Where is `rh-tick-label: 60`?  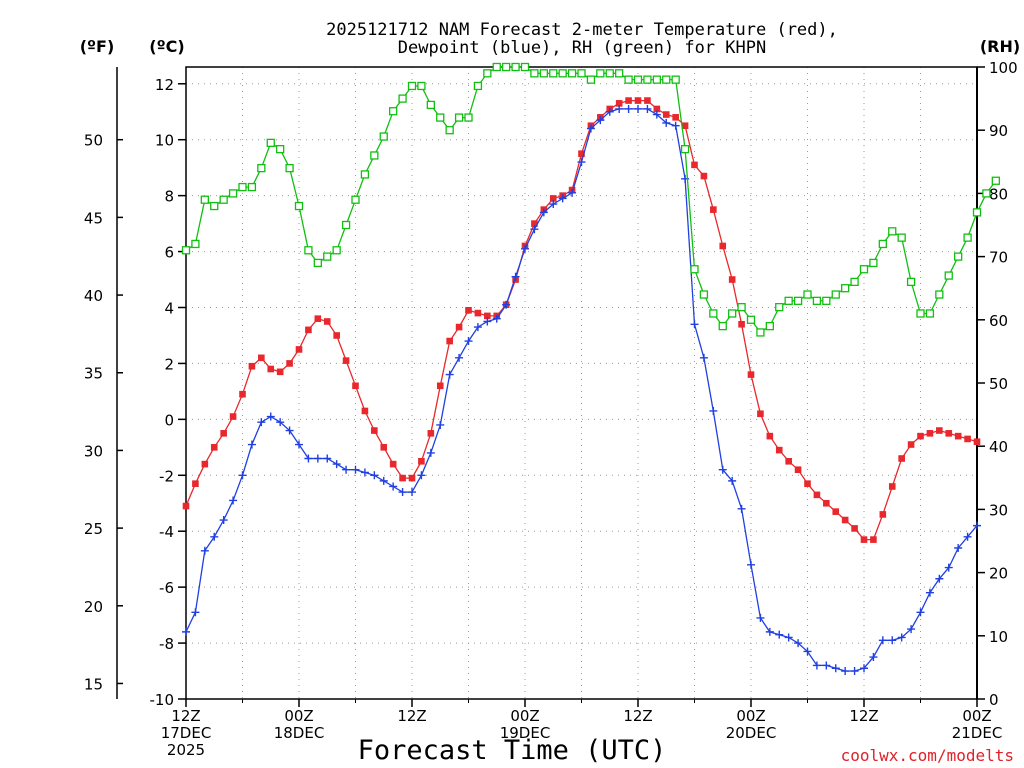 rh-tick-label: 60 is located at coordinates (998, 321).